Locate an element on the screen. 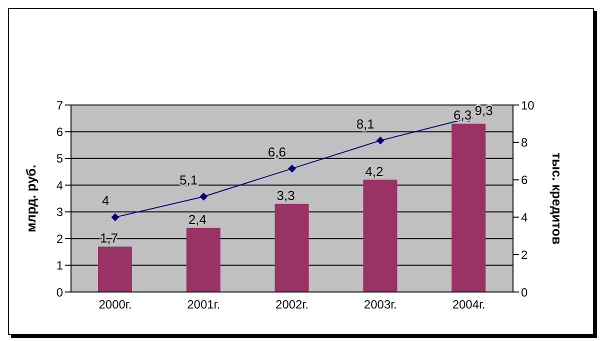  x-tick-label: 2000г. is located at coordinates (115, 305).